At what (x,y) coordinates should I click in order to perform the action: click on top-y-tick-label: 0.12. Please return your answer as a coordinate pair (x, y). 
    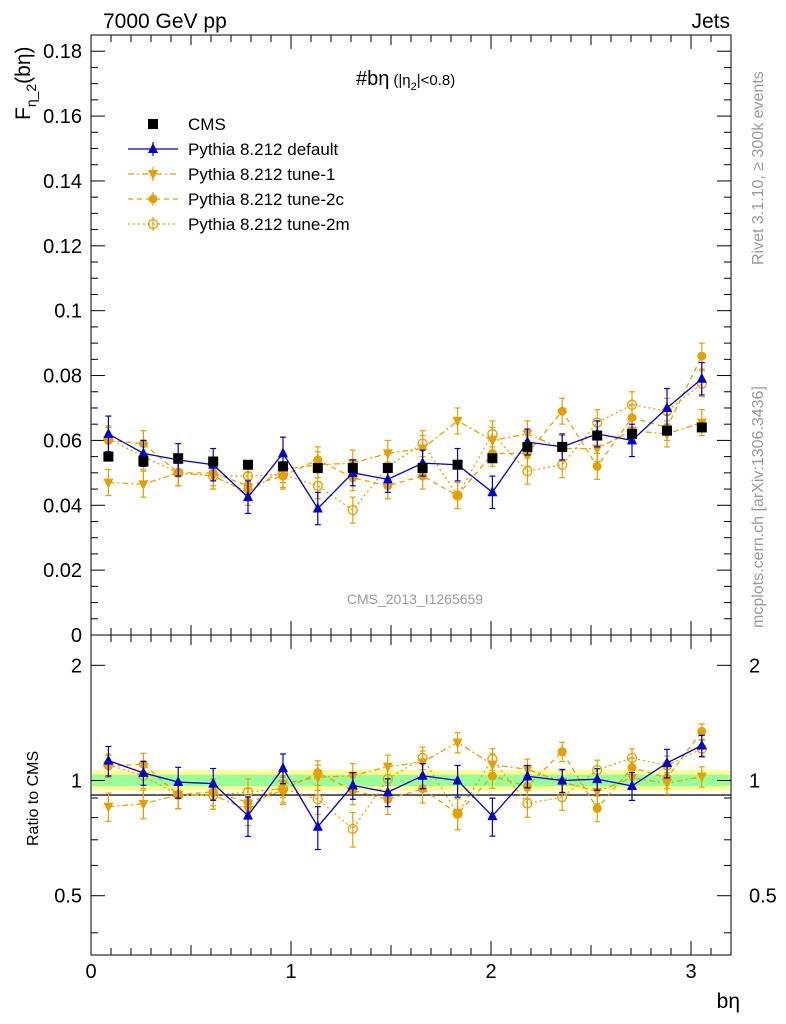
    Looking at the image, I should click on (62, 247).